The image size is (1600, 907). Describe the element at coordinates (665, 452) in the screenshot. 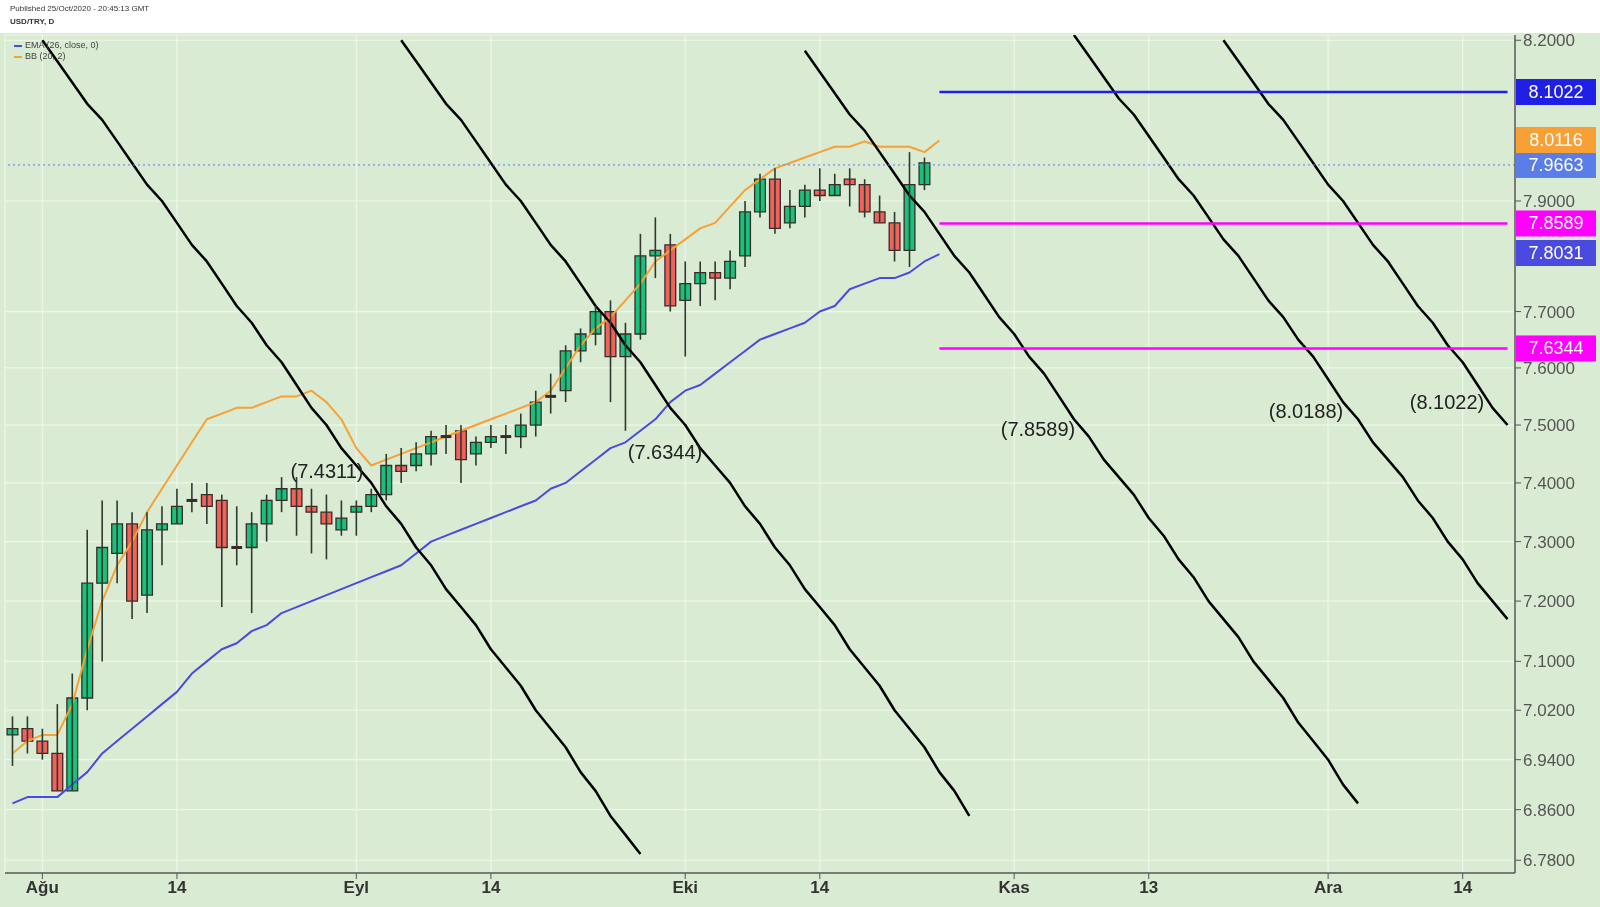

I see `annotation: (7.6344)` at that location.